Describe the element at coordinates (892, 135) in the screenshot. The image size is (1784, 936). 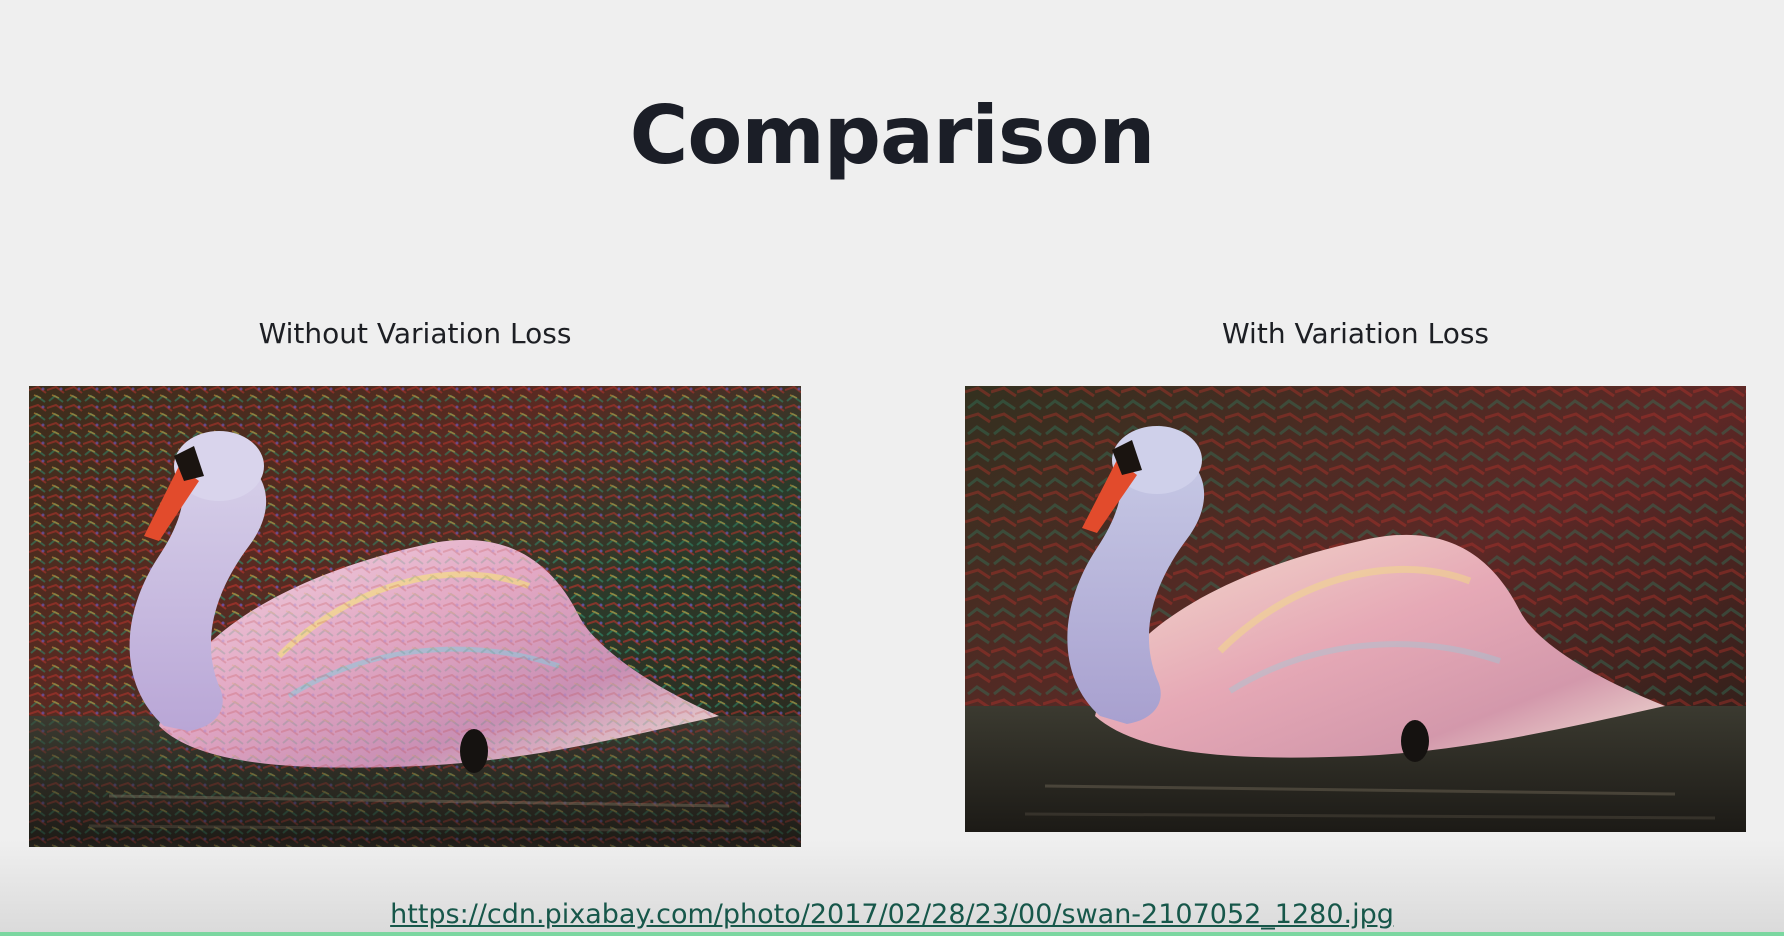
I see `slide-title: Comparison` at that location.